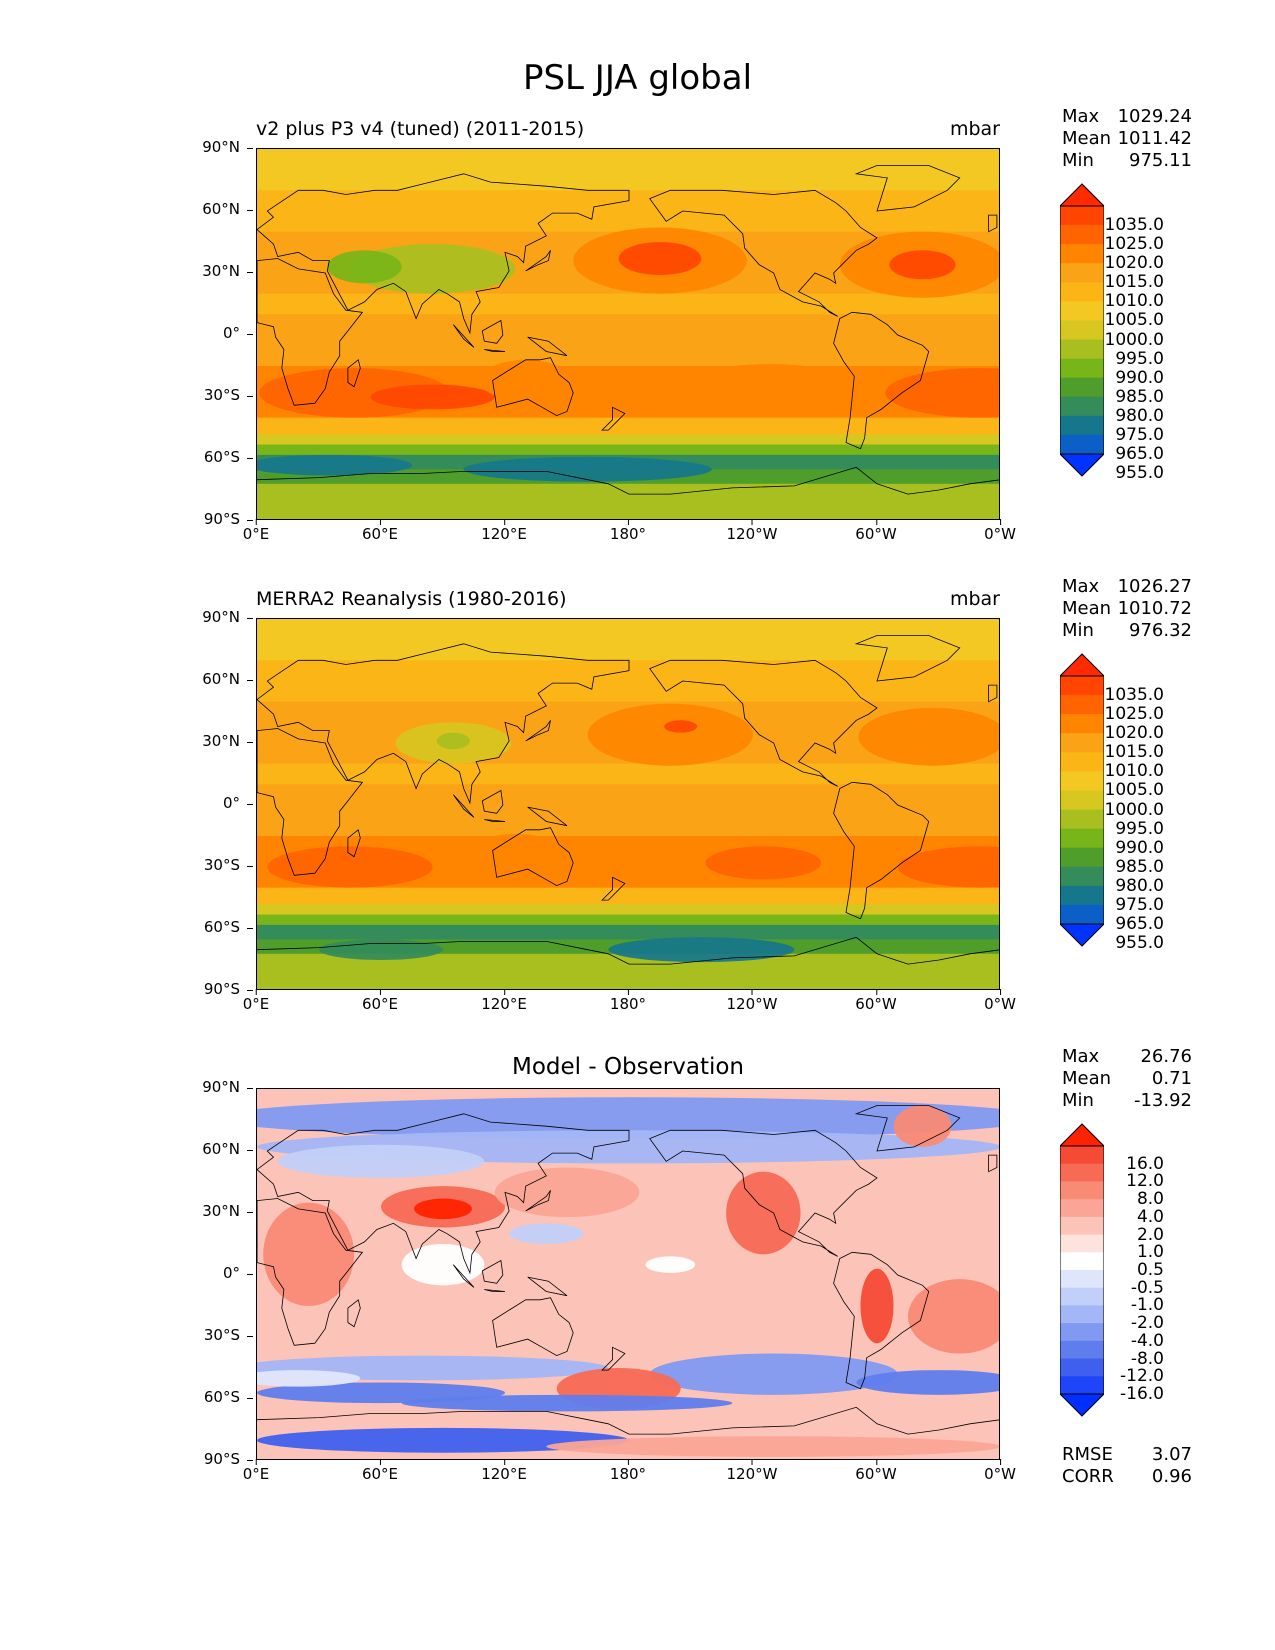  I want to click on colorbar-level-label: 955.0, so click(1139, 943).